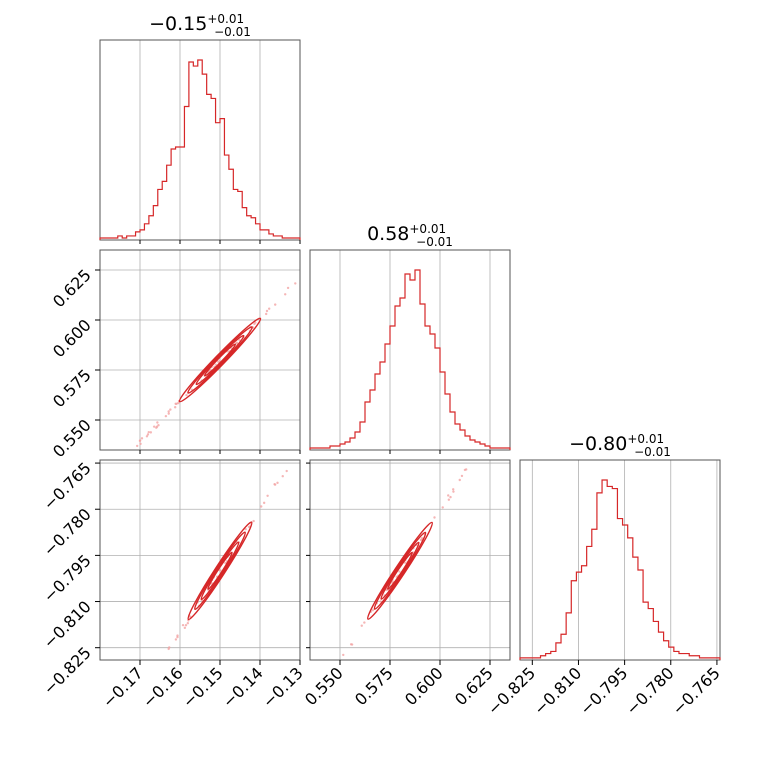 This screenshot has height=760, width=760. Describe the element at coordinates (388, 234) in the screenshot. I see `title-value: 0.58` at that location.